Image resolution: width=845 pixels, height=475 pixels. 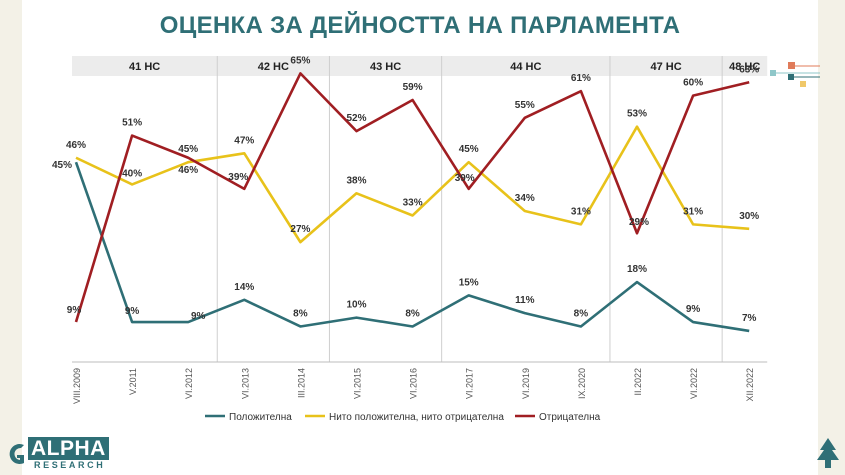 What do you see at coordinates (639, 222) in the screenshot?
I see `data-label-negative: 29%` at bounding box center [639, 222].